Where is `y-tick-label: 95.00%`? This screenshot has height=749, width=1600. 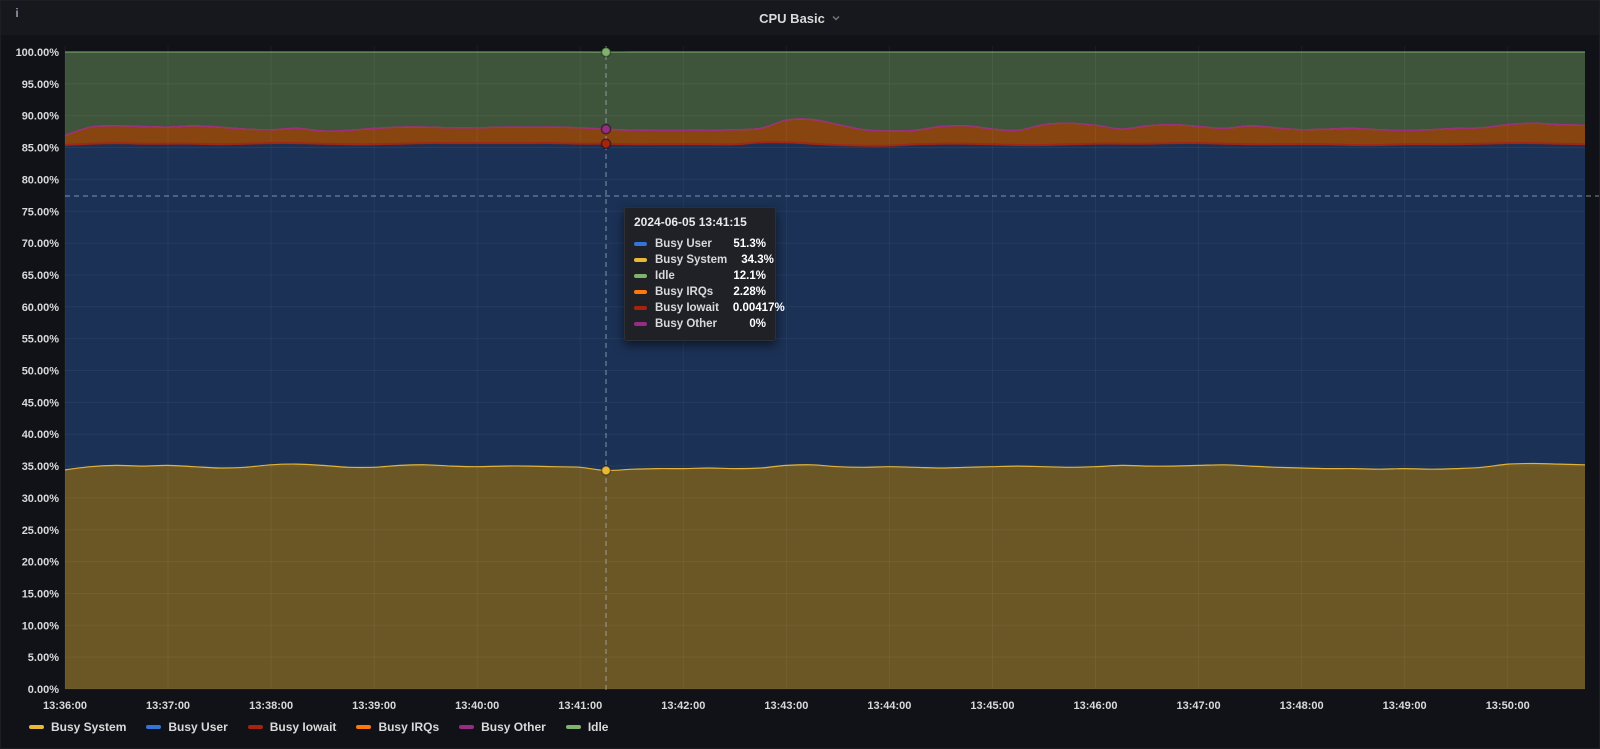 y-tick-label: 95.00% is located at coordinates (41, 85).